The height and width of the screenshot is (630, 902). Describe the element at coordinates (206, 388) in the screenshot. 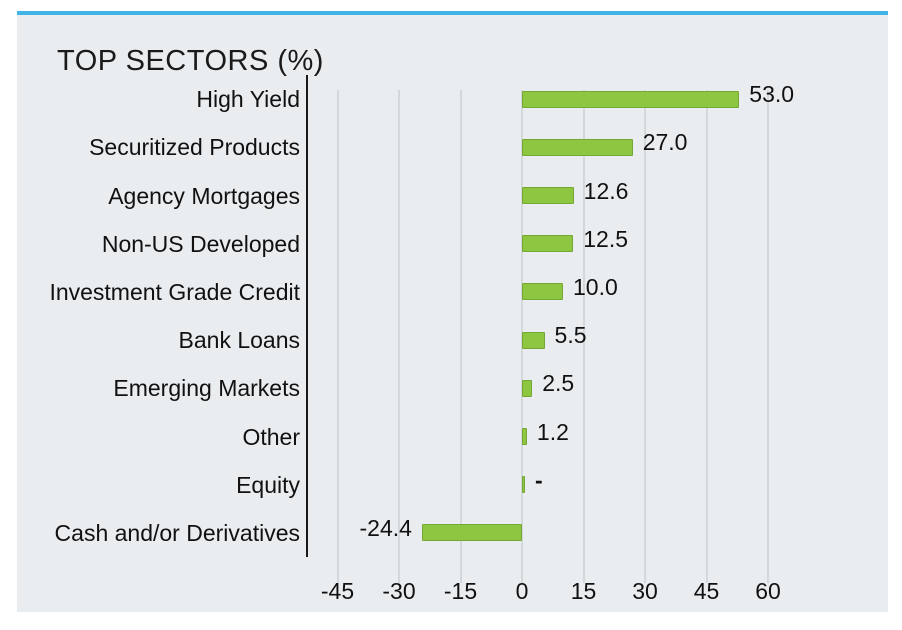

I see `category-label: Emerging Markets` at that location.